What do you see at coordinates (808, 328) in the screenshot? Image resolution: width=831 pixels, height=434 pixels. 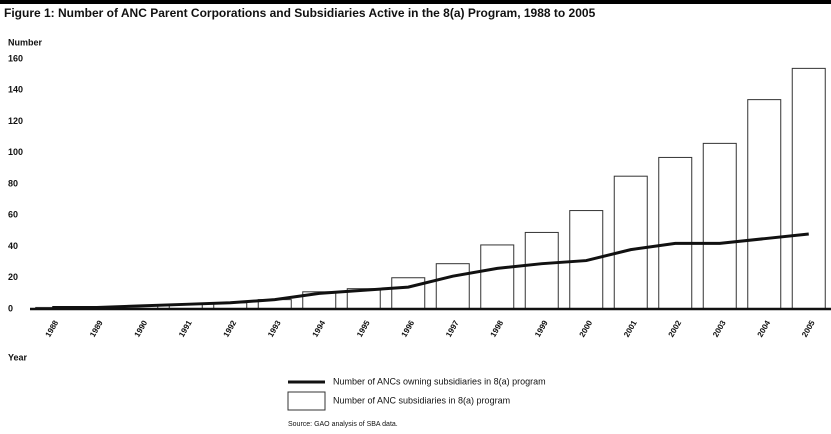 I see `x-tick-label: 2005` at bounding box center [808, 328].